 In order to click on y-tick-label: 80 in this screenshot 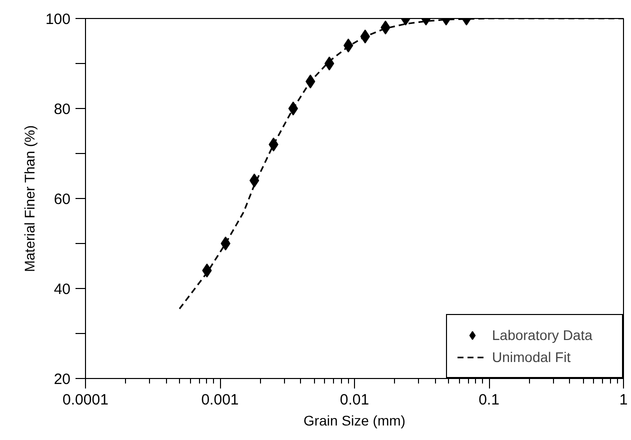, I will do `click(62, 109)`.